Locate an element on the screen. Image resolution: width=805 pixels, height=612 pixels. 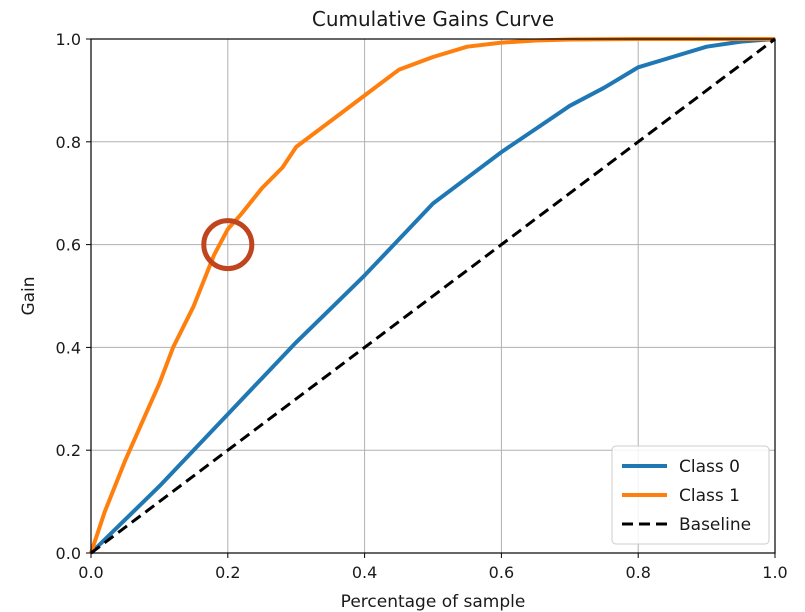
legend-label-baseline: Baseline is located at coordinates (715, 525).